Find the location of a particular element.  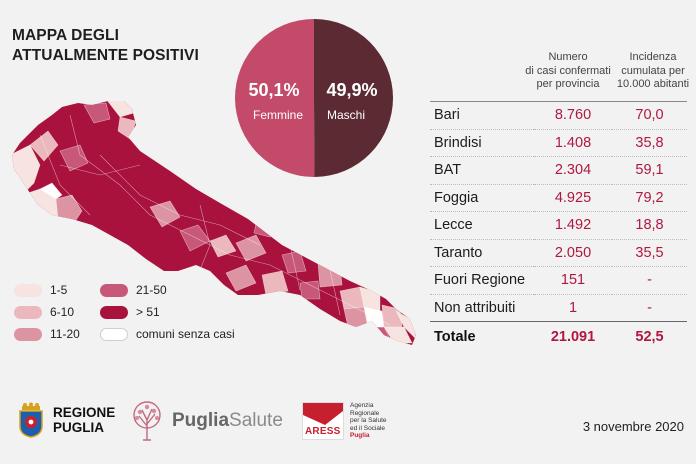

table-total-row: Totale 21.091 52,5 is located at coordinates (558, 336).